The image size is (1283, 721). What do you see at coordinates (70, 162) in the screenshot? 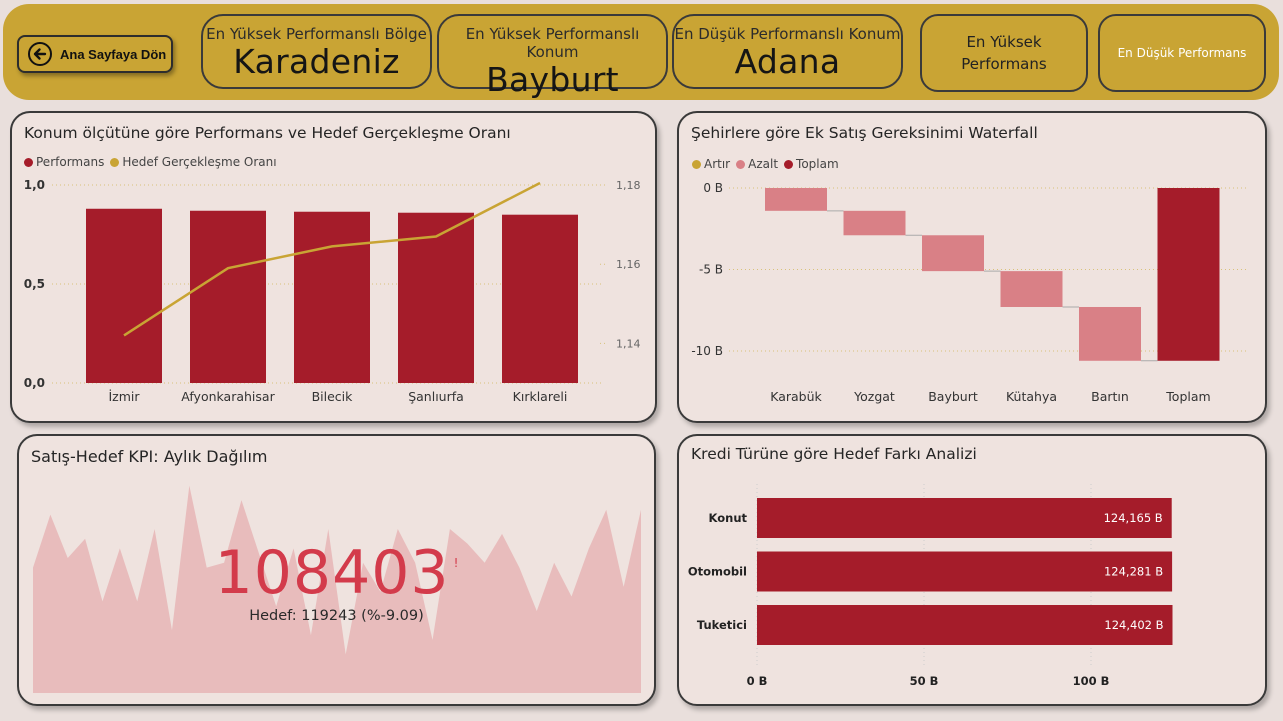
I see `legend-label: Performans` at bounding box center [70, 162].